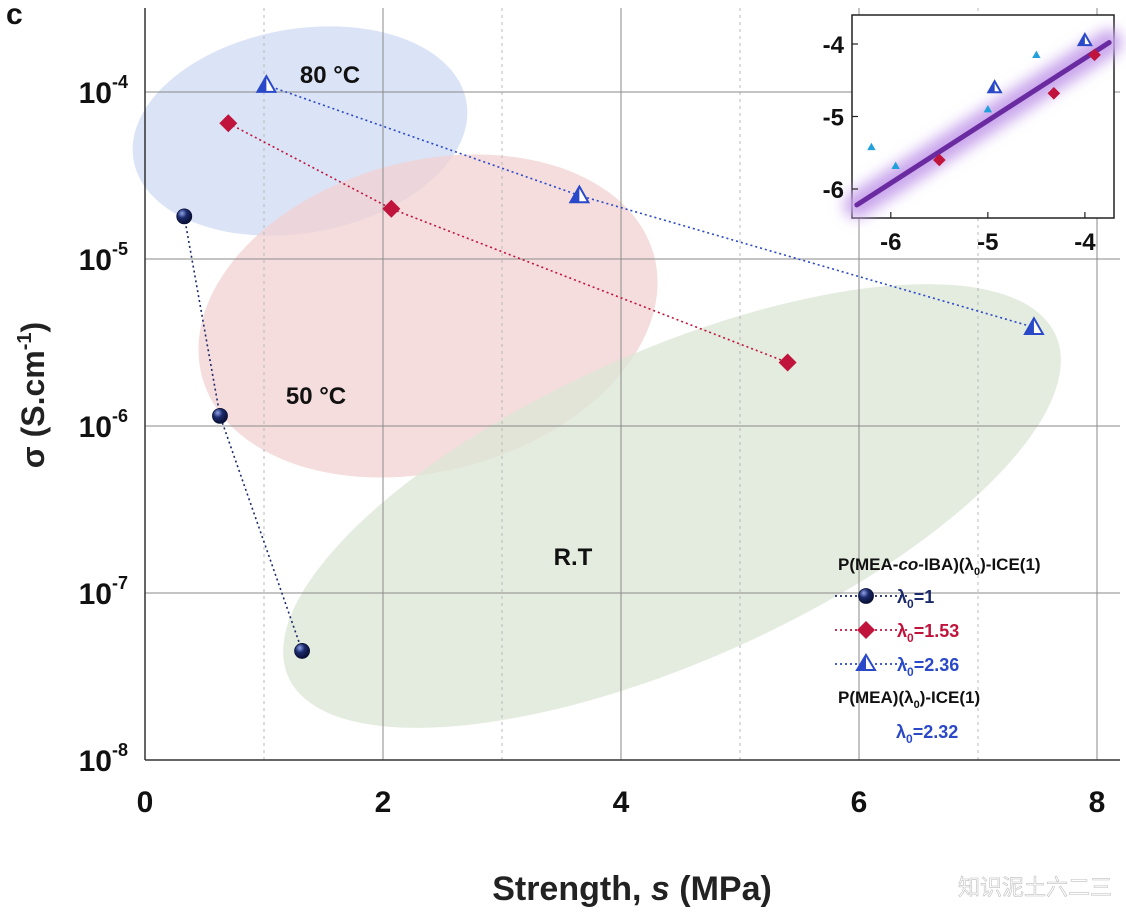  Describe the element at coordinates (902, 597) in the screenshot. I see `legend-label-lambda1-lead: λ` at that location.